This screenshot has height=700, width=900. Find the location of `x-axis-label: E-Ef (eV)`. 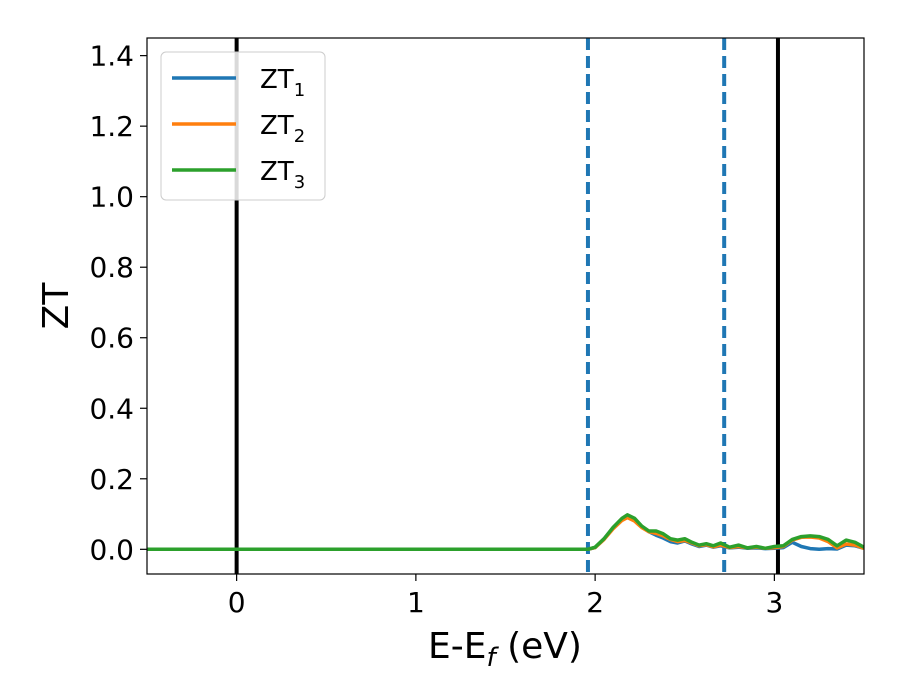

x-axis-label: E-Ef (eV) is located at coordinates (505, 649).